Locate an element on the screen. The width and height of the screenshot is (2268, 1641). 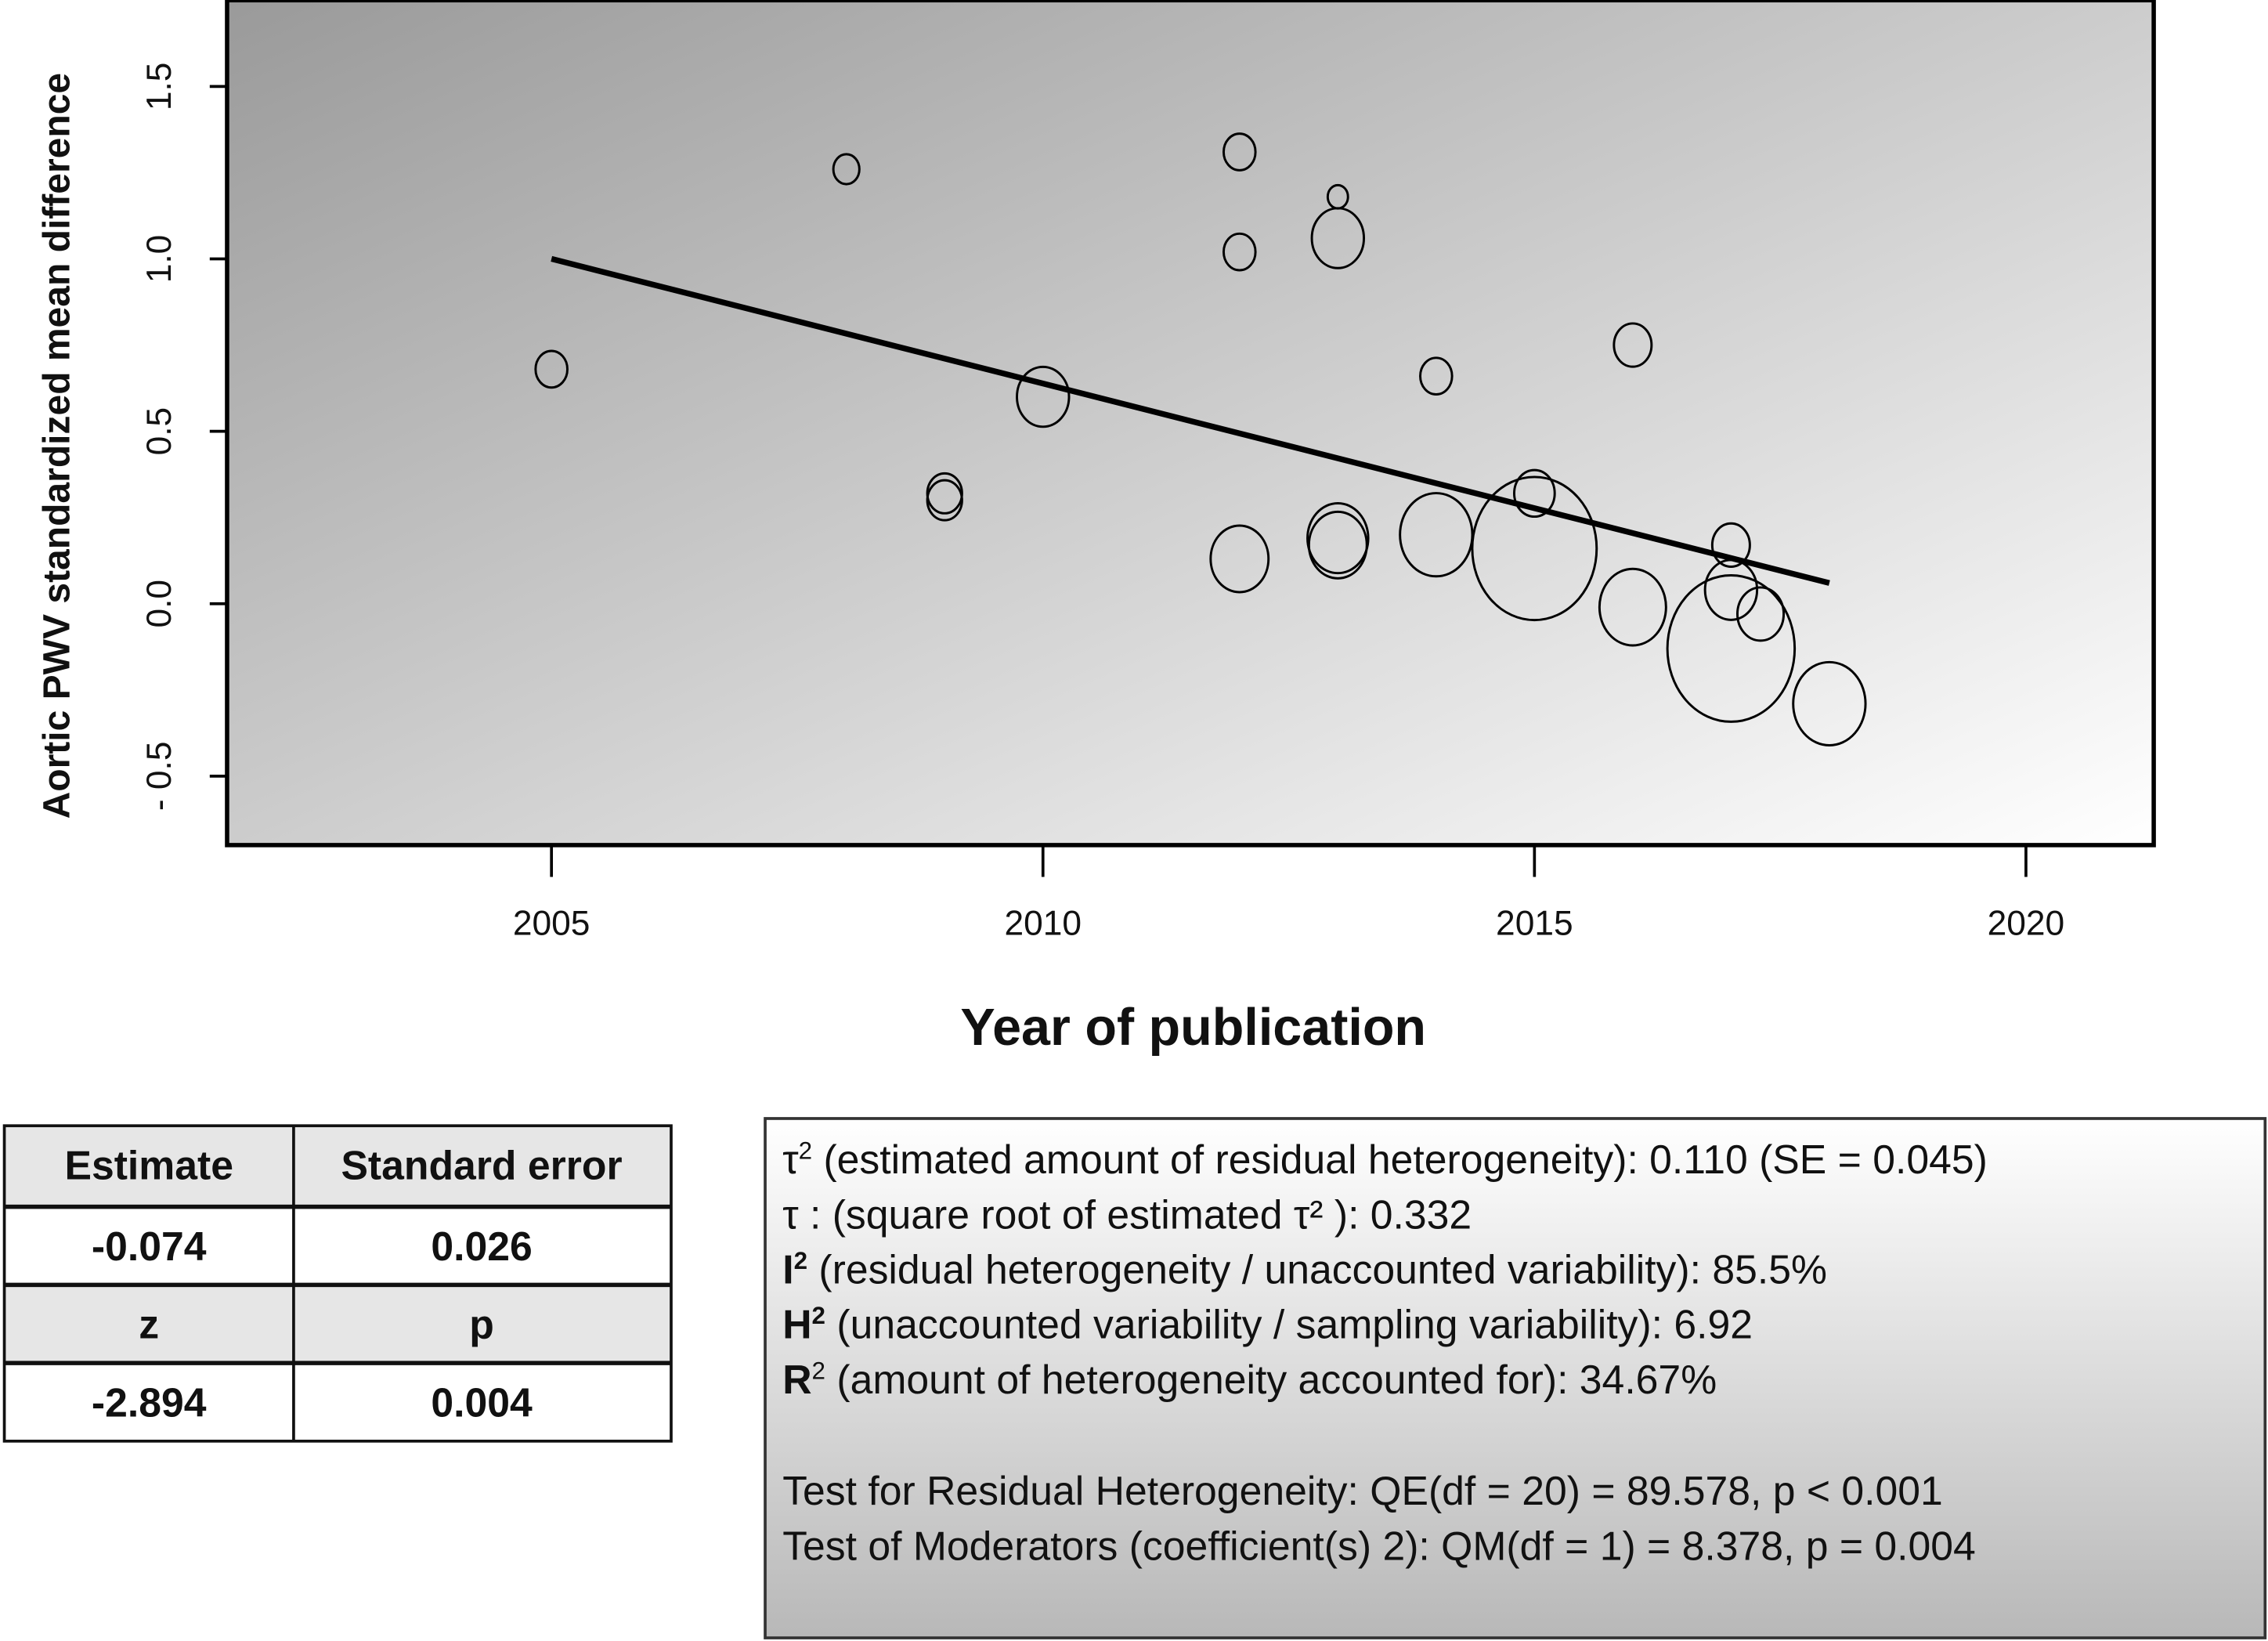
x-tick-label: 2015 is located at coordinates (1534, 923).